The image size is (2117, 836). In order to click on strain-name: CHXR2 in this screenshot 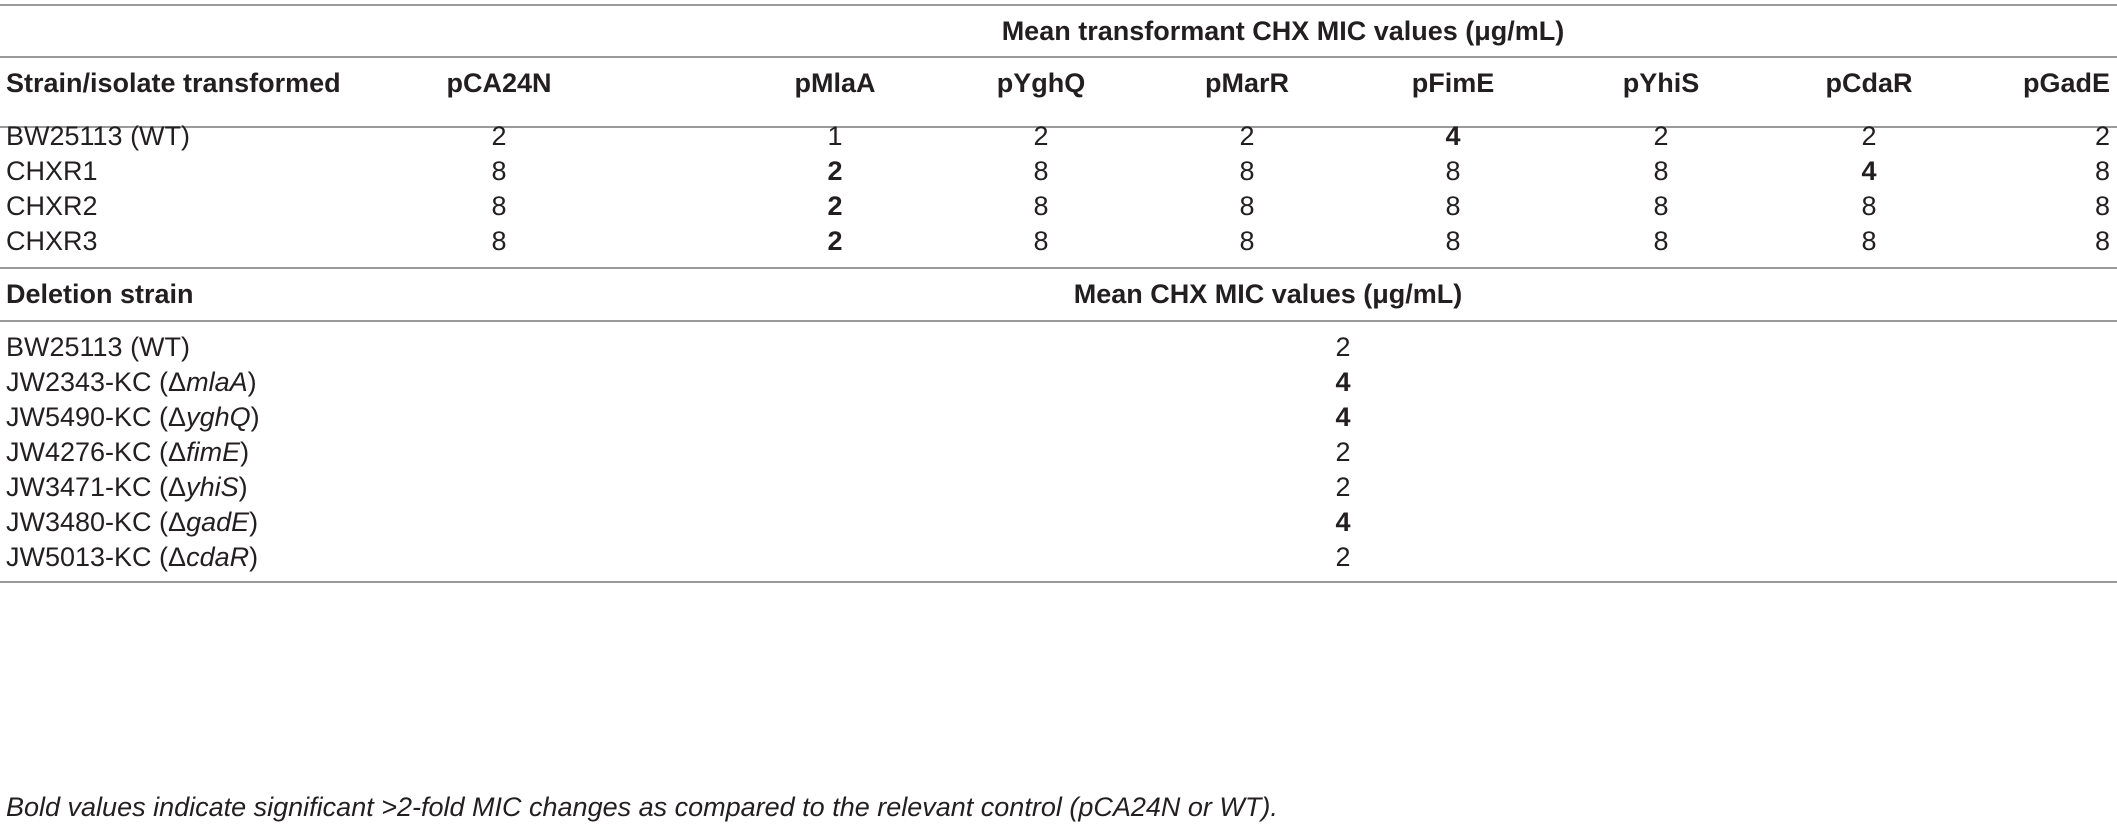, I will do `click(52, 206)`.